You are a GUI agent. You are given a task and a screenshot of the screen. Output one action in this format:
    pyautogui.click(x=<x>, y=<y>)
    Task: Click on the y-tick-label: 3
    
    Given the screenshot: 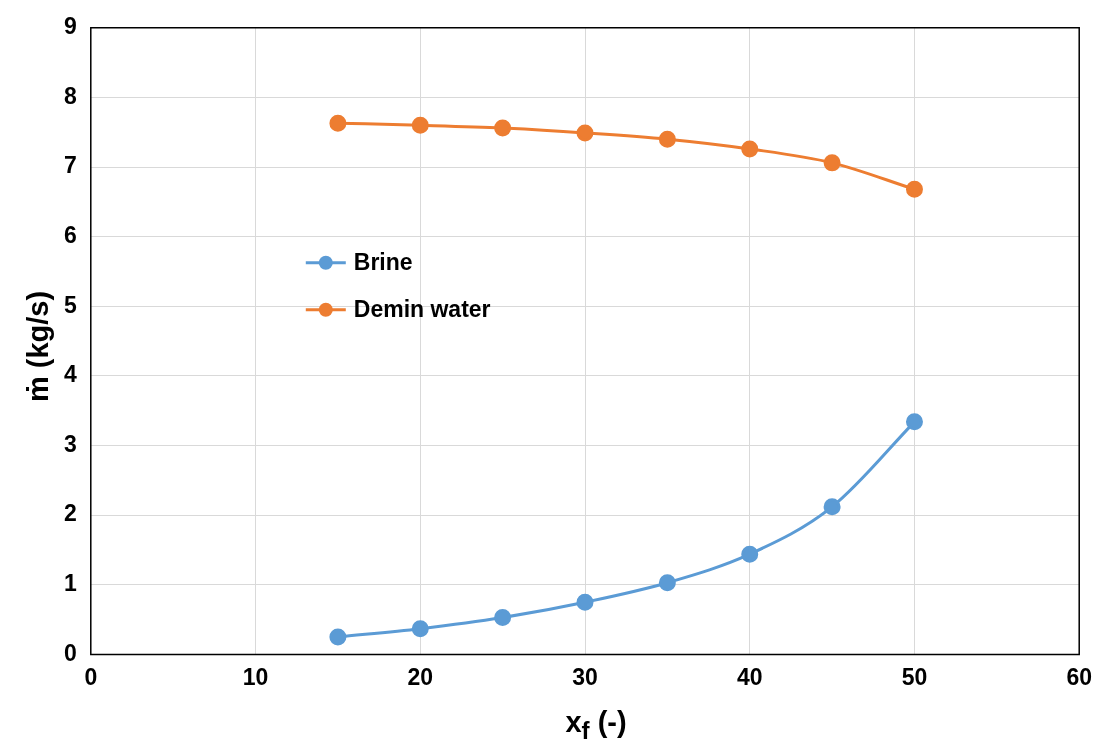 What is the action you would take?
    pyautogui.click(x=70, y=443)
    